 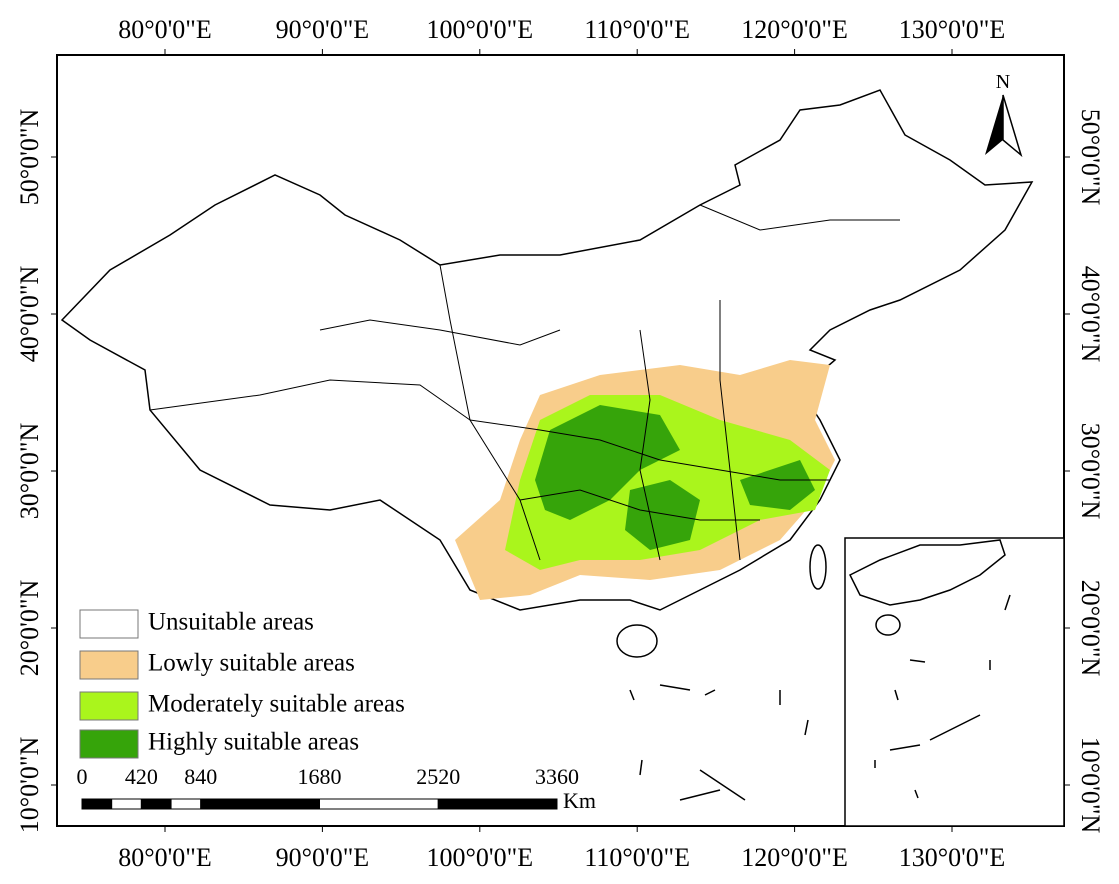 I want to click on legend-label: Unsuitable areas, so click(x=231, y=622).